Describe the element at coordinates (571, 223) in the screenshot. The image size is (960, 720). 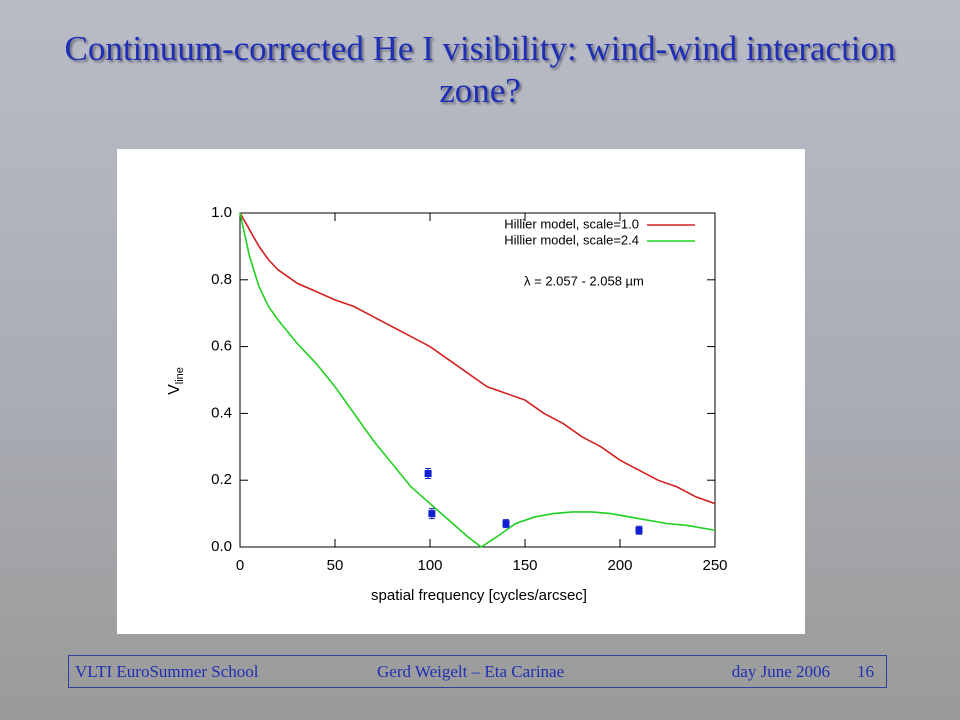
I see `legend-label: Hillier model, scale=1.0` at that location.